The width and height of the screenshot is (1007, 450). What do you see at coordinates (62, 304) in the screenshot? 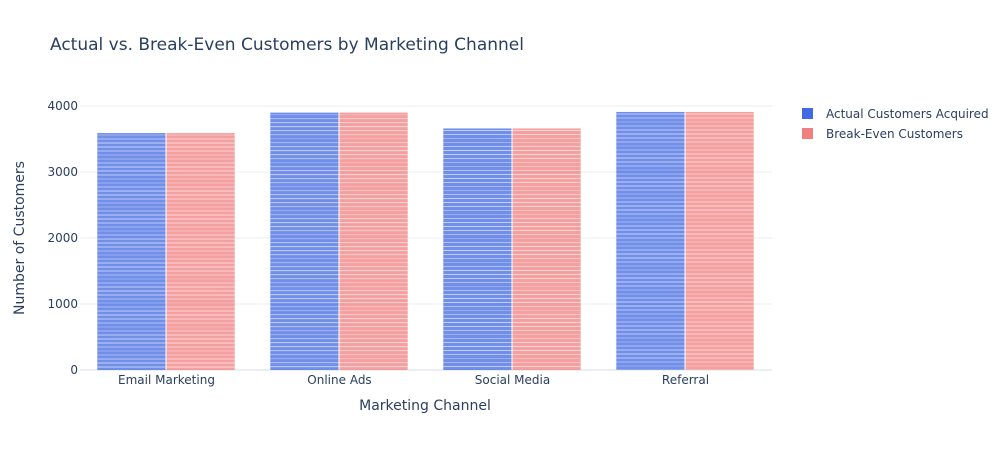
I see `y-tick-label: 1000` at bounding box center [62, 304].